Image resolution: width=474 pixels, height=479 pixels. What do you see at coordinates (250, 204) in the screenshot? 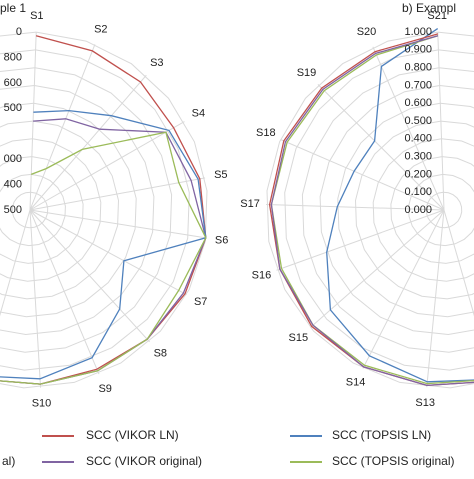
I see `axis-label-1-4: S17` at bounding box center [250, 204].